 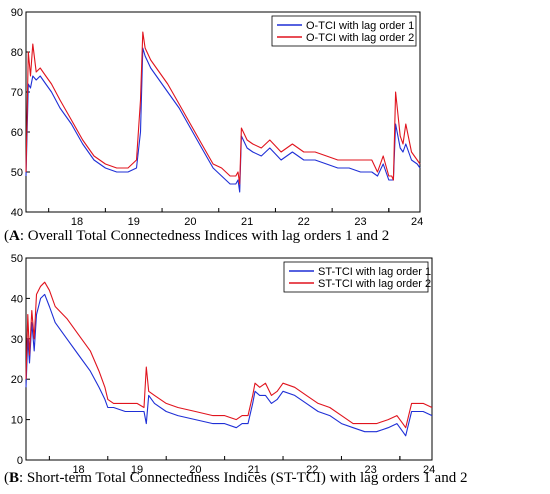 What do you see at coordinates (77, 222) in the screenshot?
I see `x-tick-label-a: 18` at bounding box center [77, 222].